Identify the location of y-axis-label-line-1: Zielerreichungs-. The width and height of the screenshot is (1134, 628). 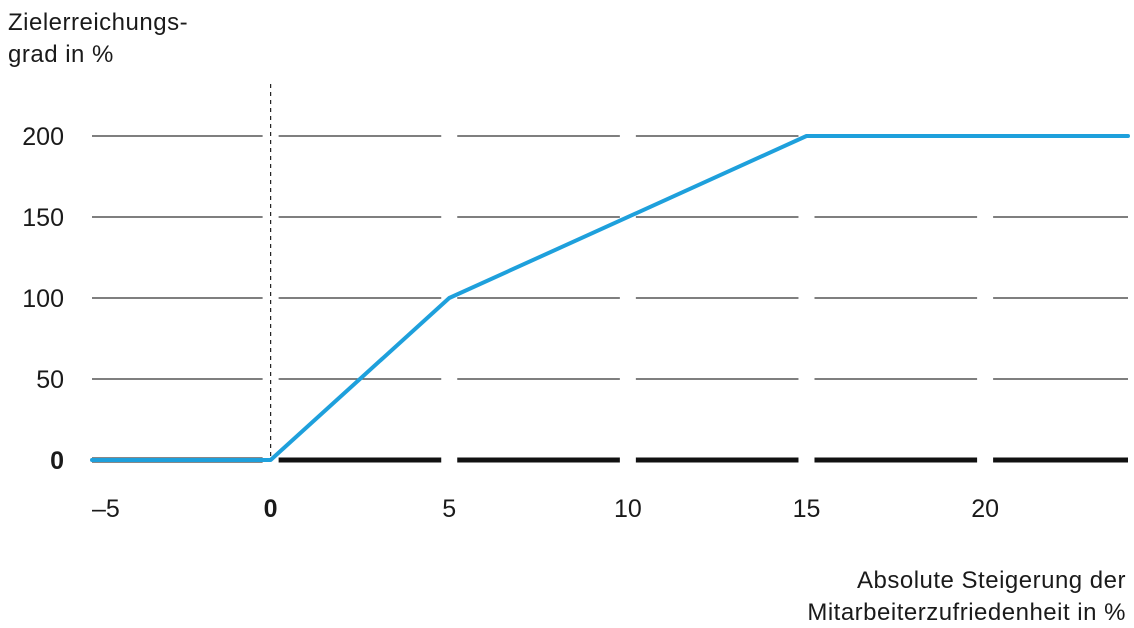
(98, 22).